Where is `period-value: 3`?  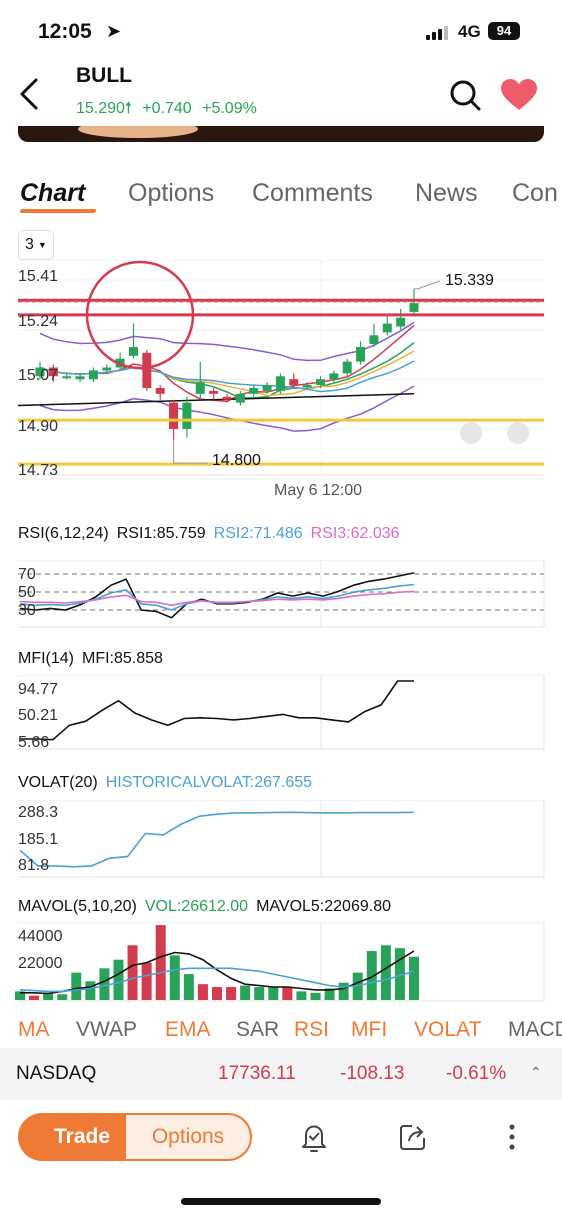 period-value: 3 is located at coordinates (29, 244).